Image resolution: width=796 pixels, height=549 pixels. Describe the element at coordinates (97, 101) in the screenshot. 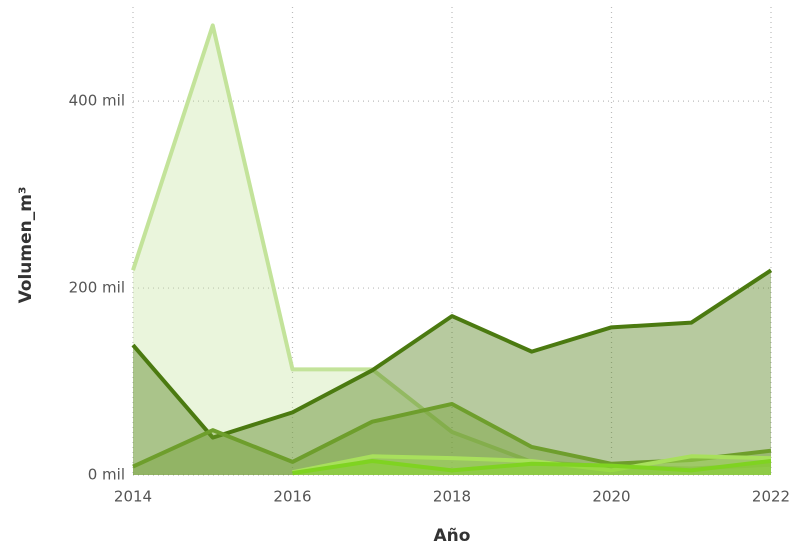

I see `y-tick-label: 400 mil` at that location.